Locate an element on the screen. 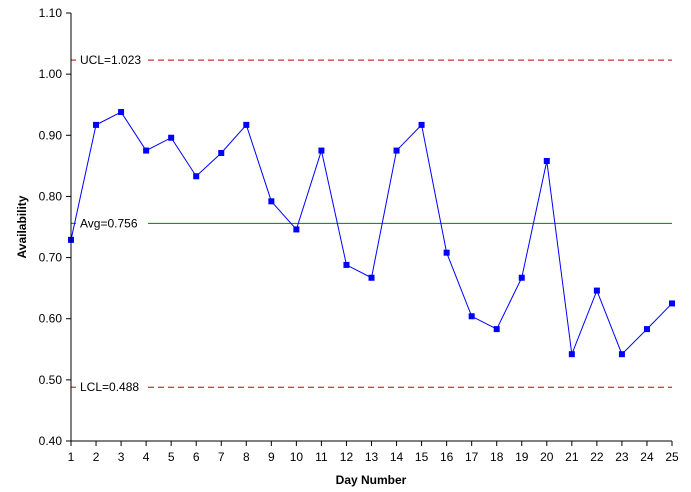 The height and width of the screenshot is (492, 691). y-tick-label: 0.90 is located at coordinates (51, 135).